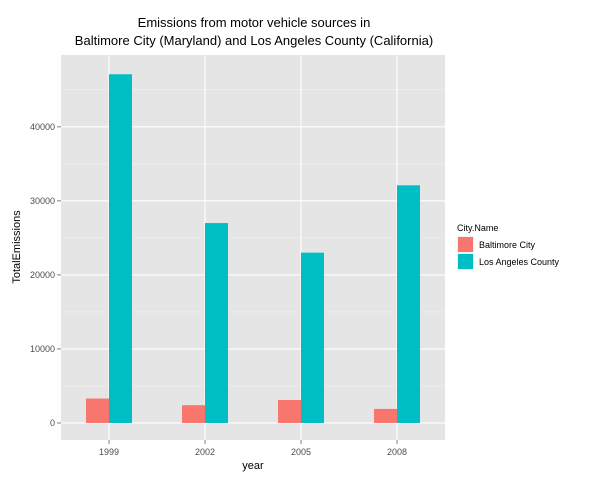 Image resolution: width=600 pixels, height=480 pixels. What do you see at coordinates (397, 452) in the screenshot?
I see `x-tick-label: 2008` at bounding box center [397, 452].